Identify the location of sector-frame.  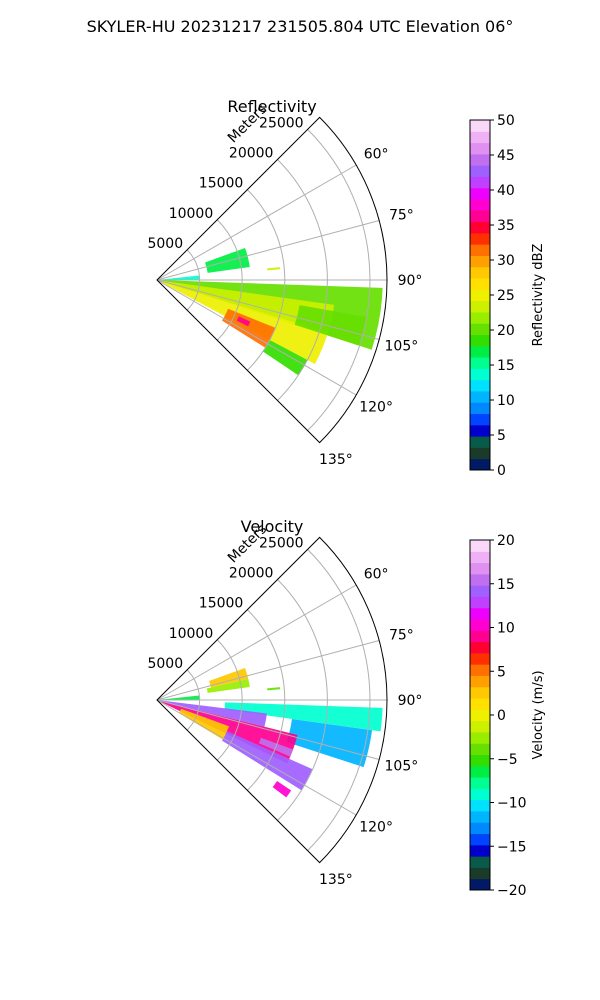
(272, 700).